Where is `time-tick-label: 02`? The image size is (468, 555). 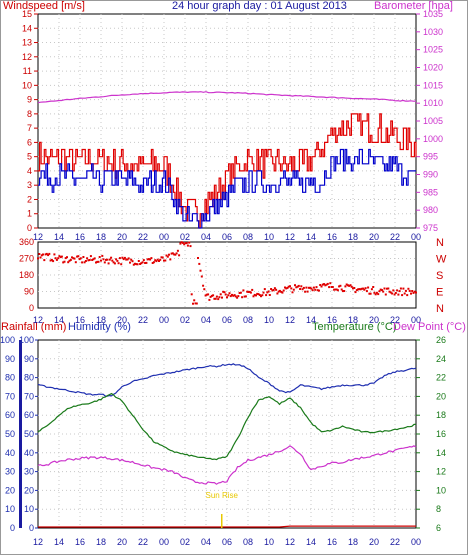
time-tick-label: 02 is located at coordinates (185, 237).